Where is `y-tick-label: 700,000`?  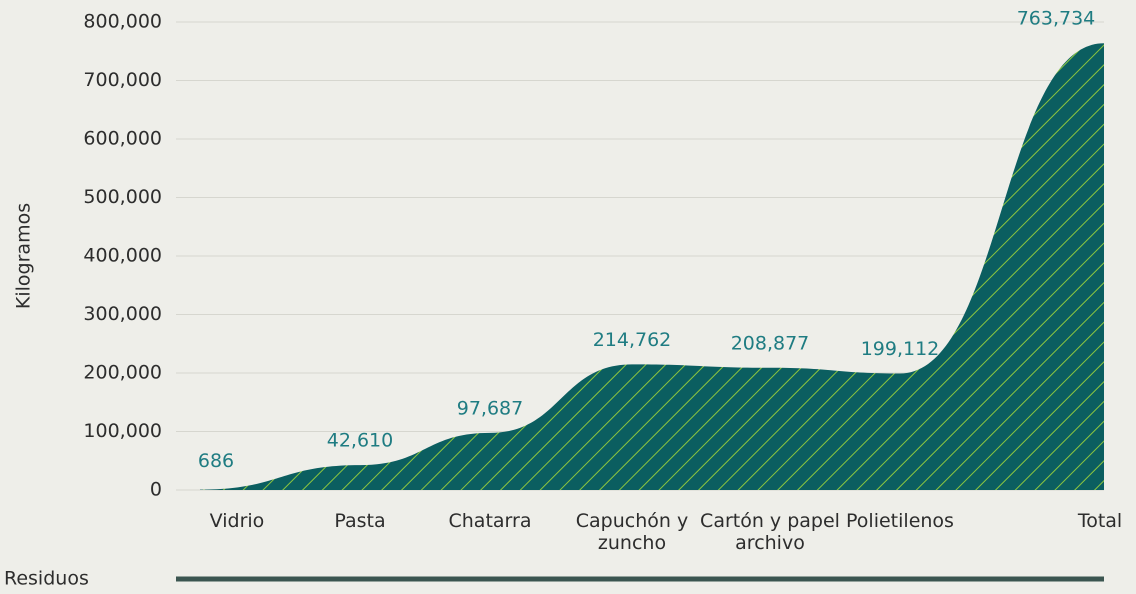 y-tick-label: 700,000 is located at coordinates (122, 80).